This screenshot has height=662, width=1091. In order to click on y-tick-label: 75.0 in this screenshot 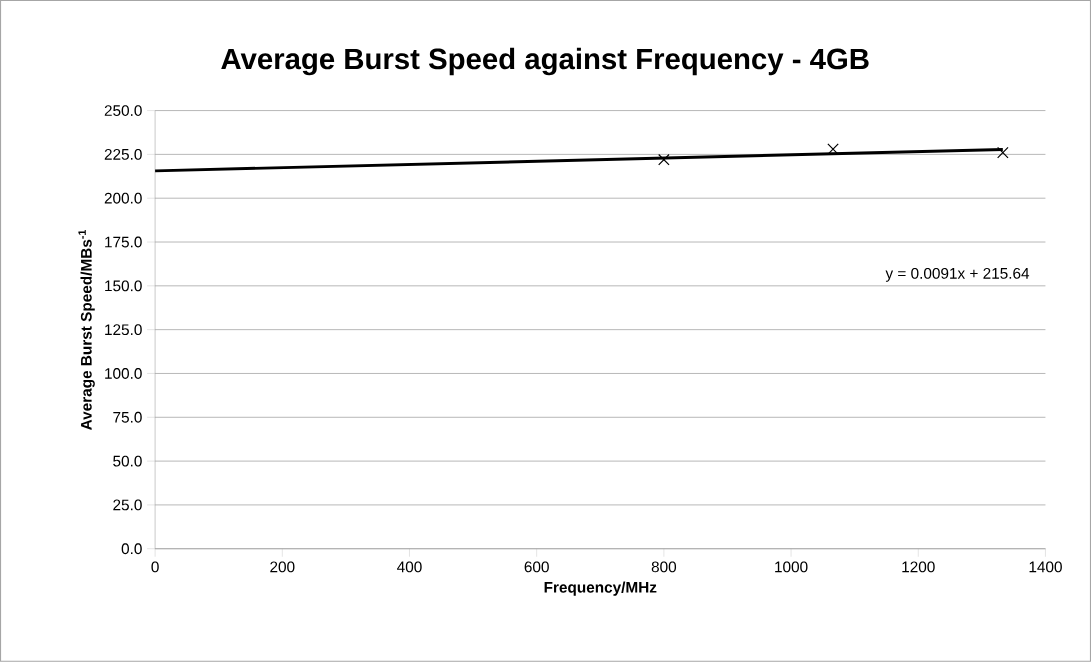, I will do `click(127, 417)`.